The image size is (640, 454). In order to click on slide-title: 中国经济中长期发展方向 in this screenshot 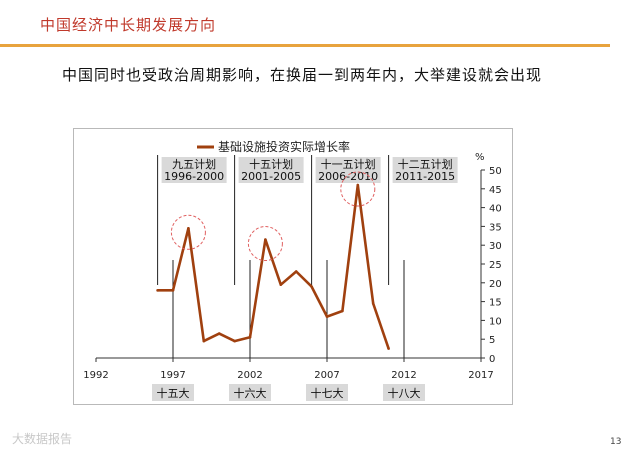, I will do `click(128, 25)`.